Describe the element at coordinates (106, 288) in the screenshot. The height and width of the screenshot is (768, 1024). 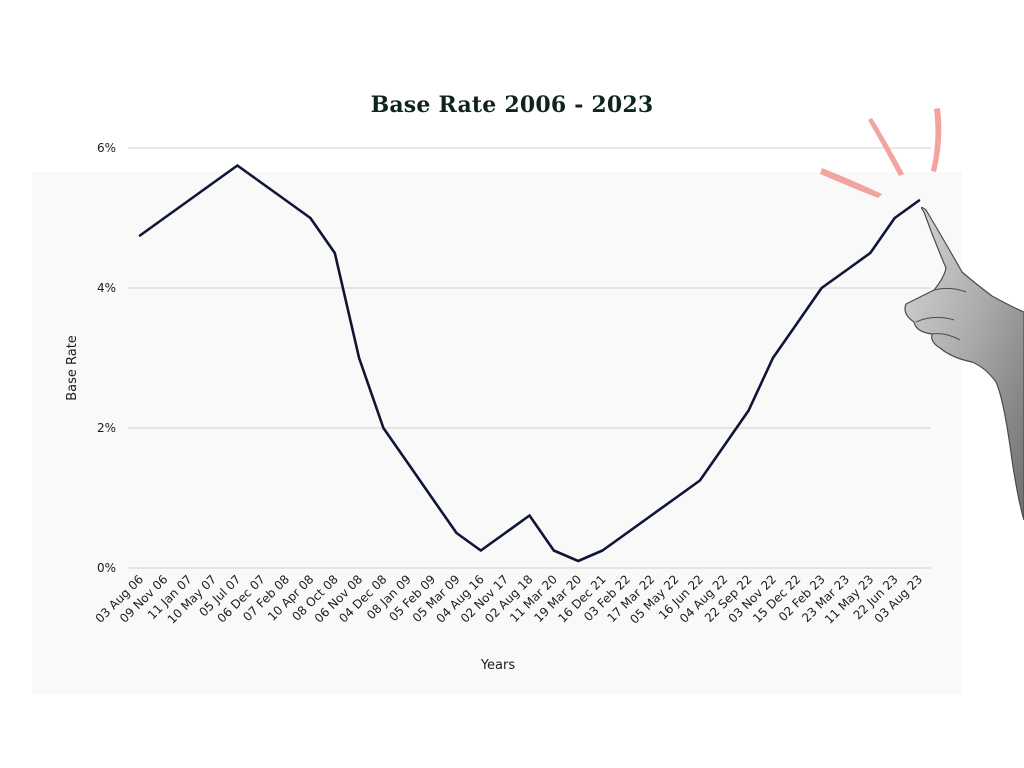
I see `y-tick-label: 4%` at that location.